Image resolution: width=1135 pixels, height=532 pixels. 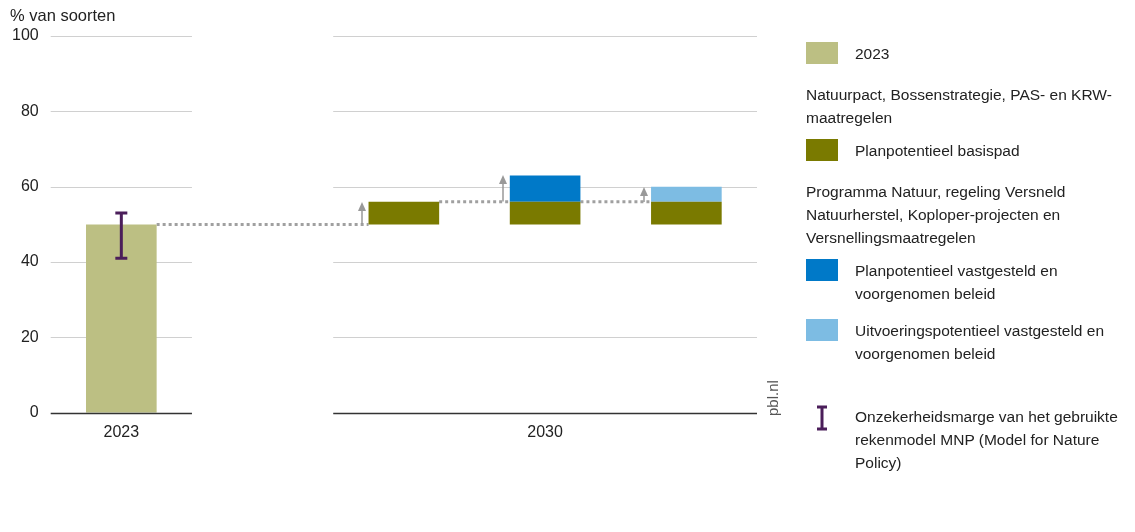 I want to click on text: Onzekerheidsmarge van het gebruikte rekenmodel MNP (Model for Nature Policy), so click(x=987, y=440).